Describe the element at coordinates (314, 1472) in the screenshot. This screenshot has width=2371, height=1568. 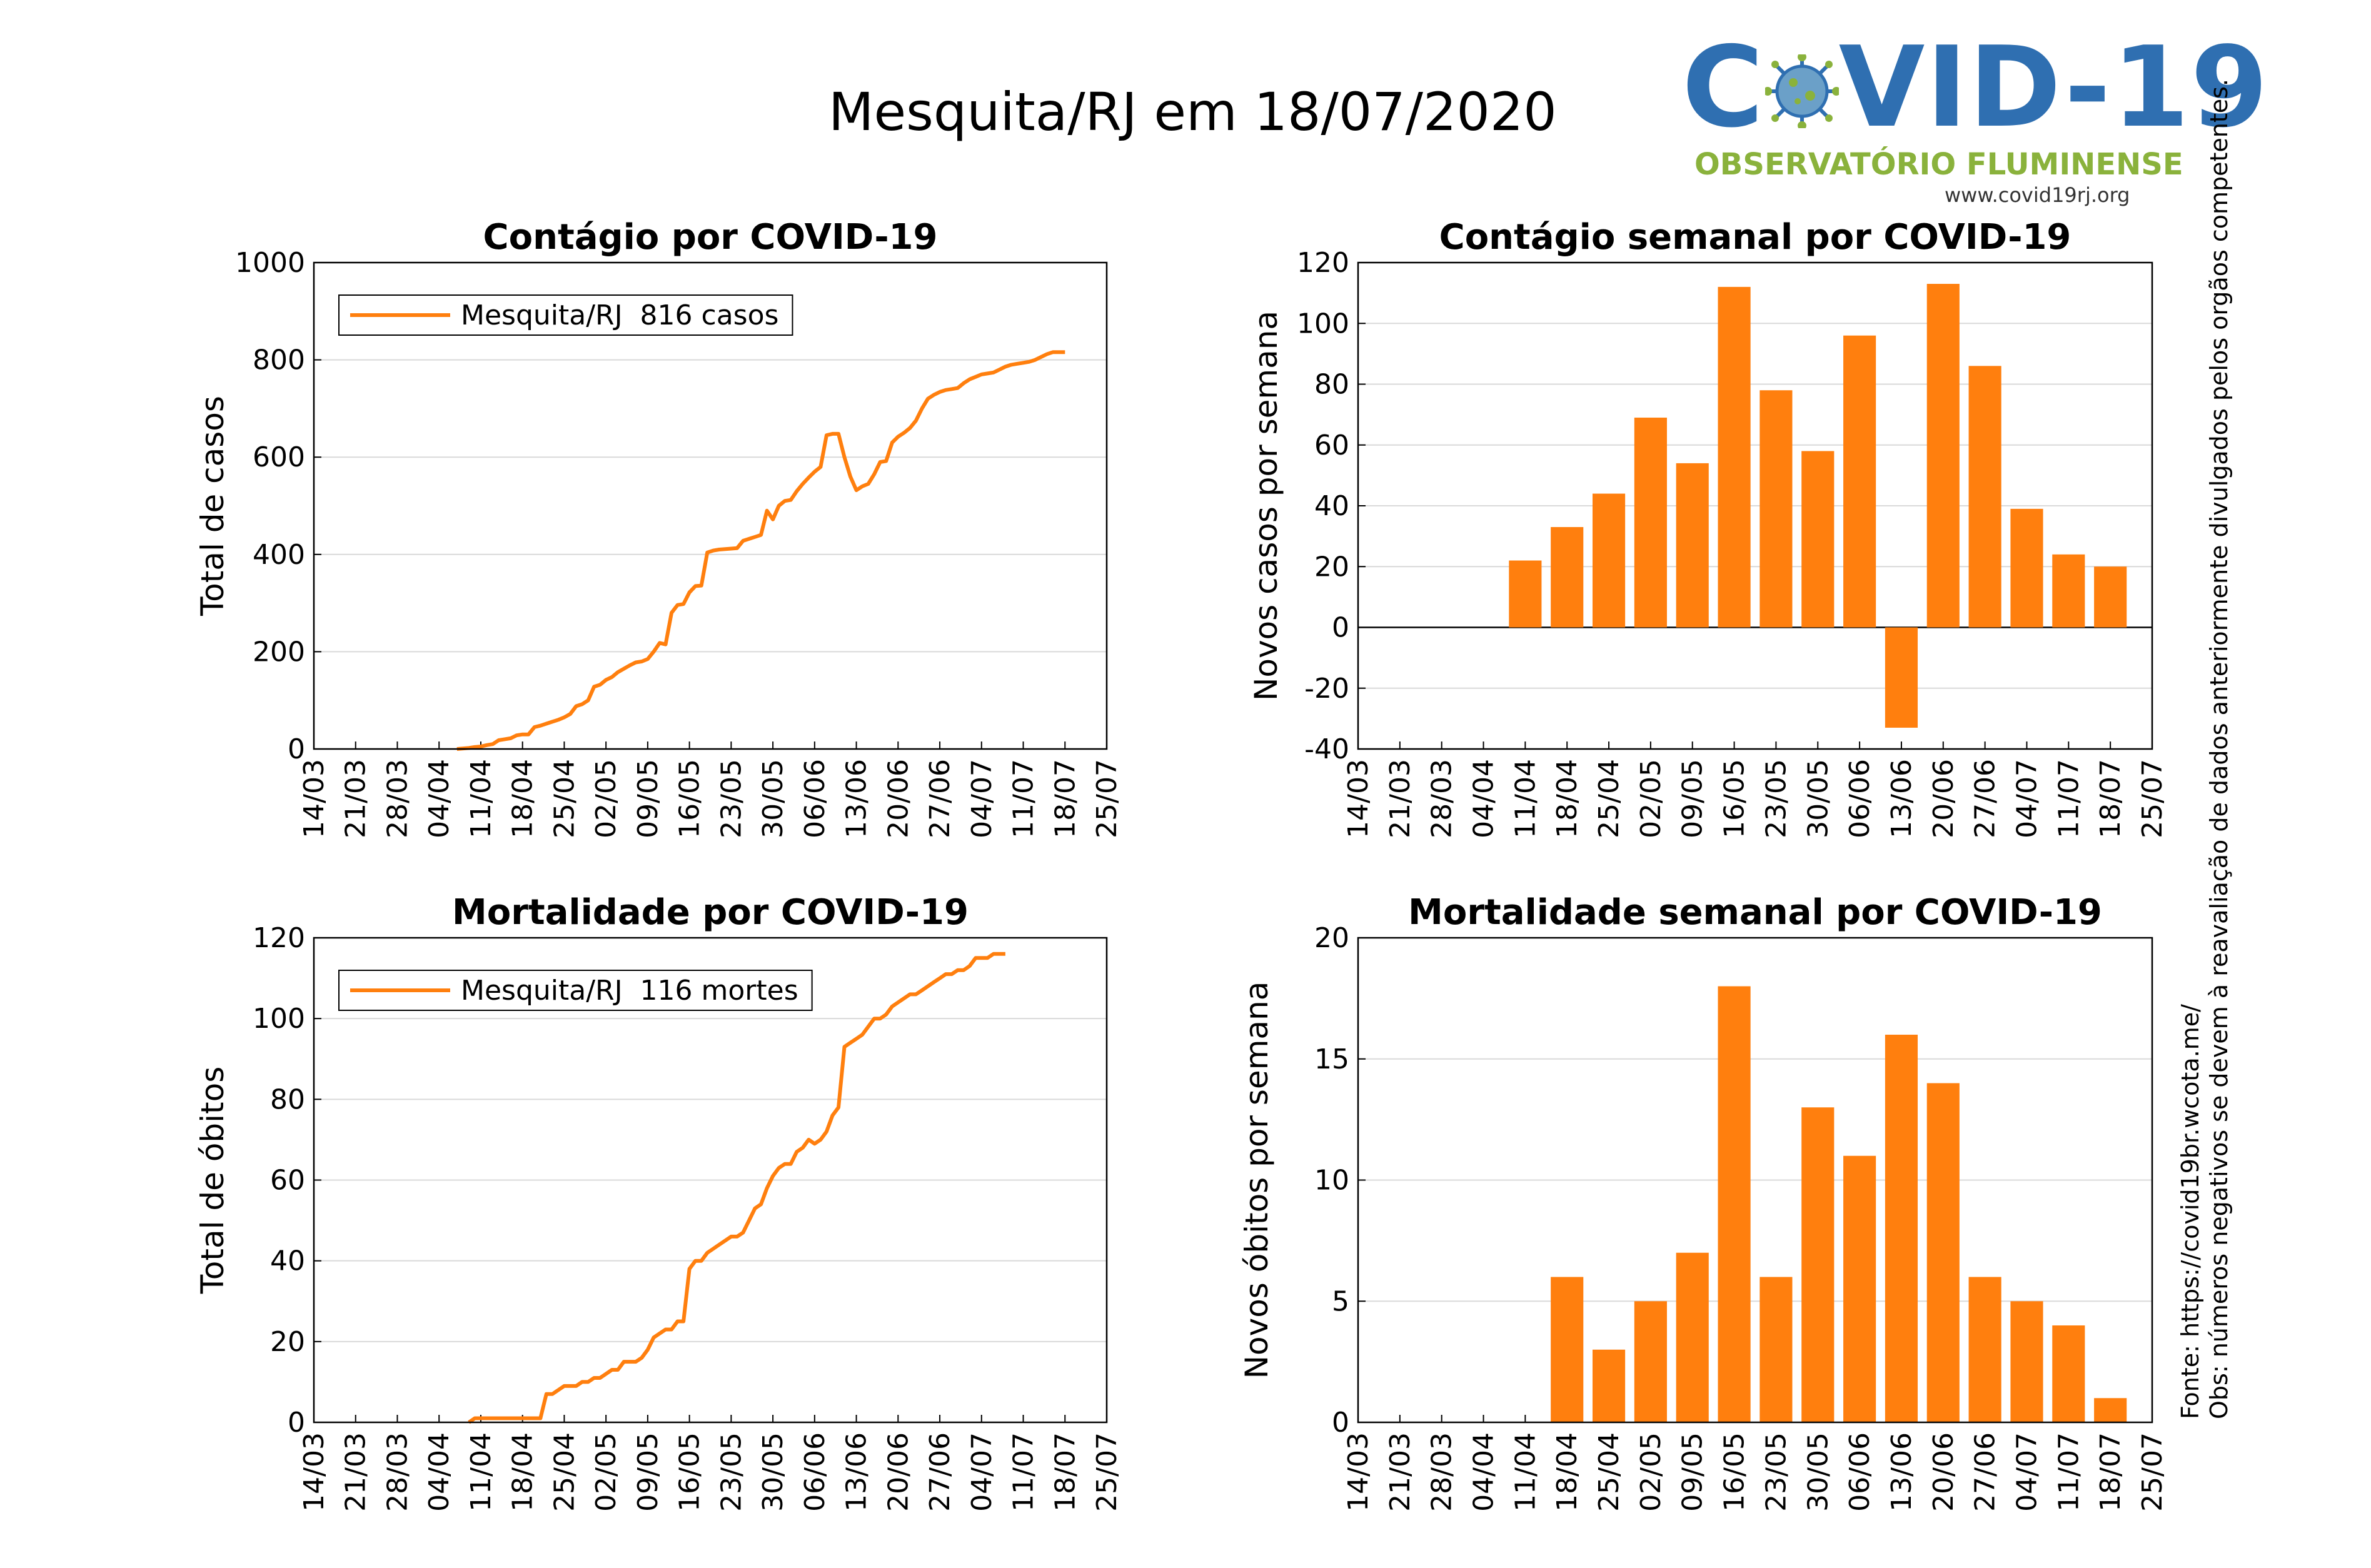
I see `x-tick-label: 14/03` at that location.